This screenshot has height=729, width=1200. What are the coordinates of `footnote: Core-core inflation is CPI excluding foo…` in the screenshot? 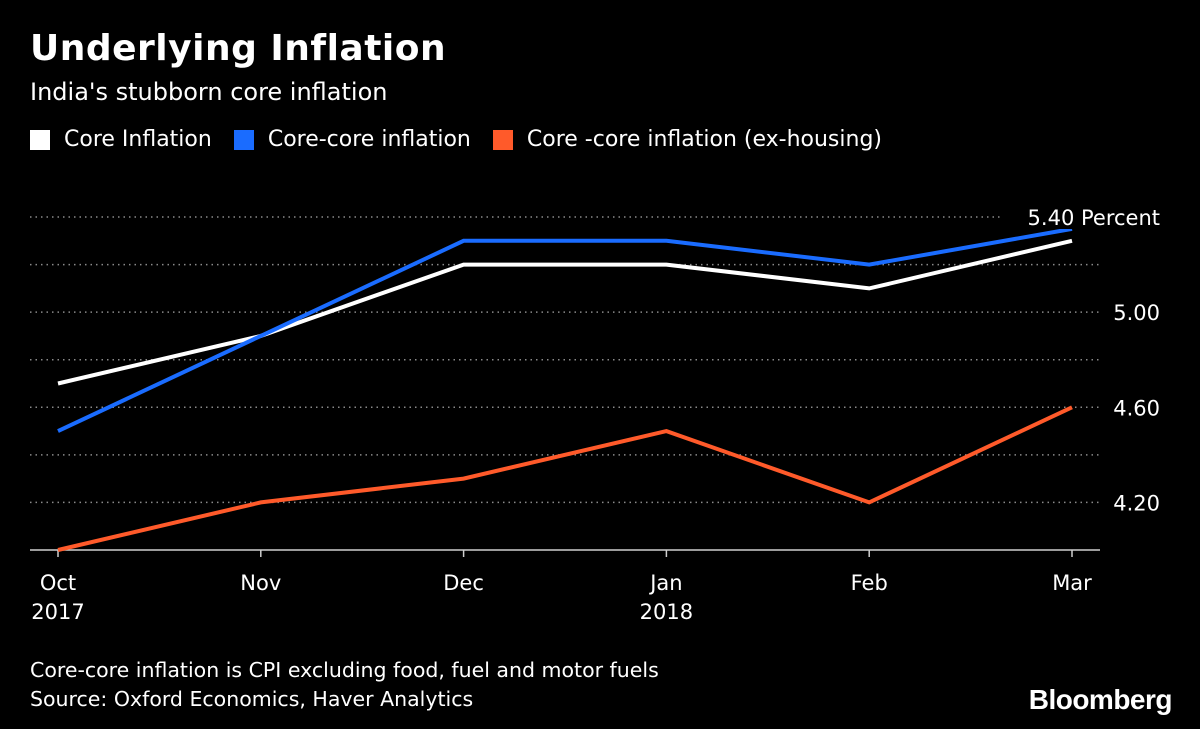 It's located at (344, 670).